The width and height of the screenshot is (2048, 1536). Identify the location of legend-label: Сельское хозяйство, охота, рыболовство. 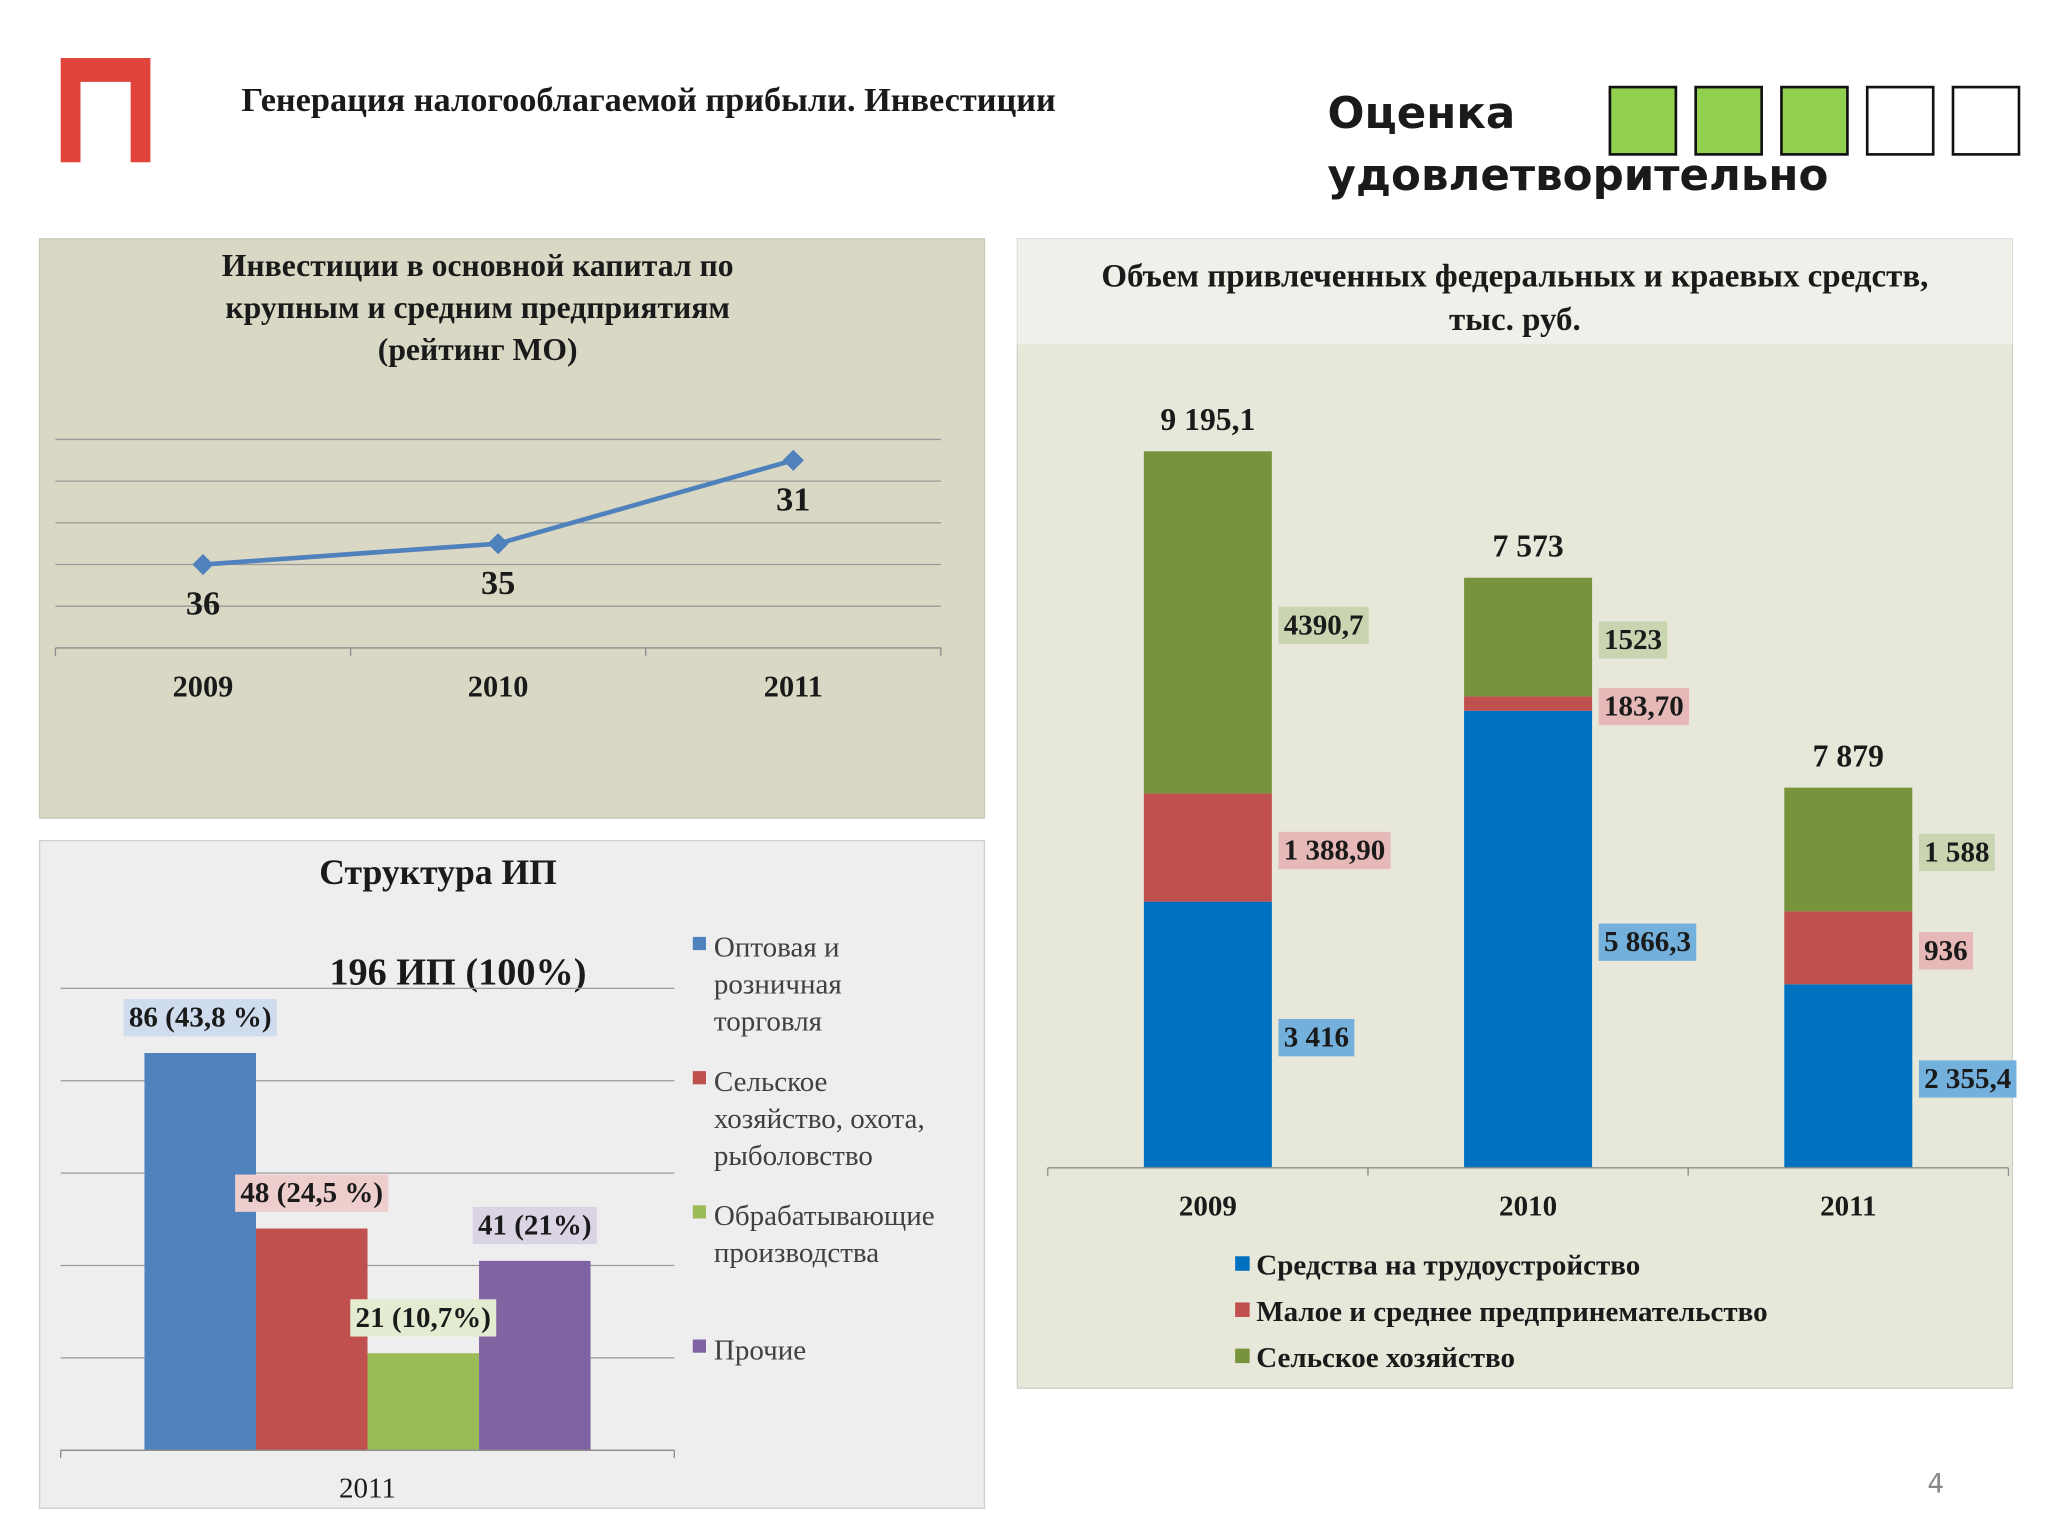
(819, 1119).